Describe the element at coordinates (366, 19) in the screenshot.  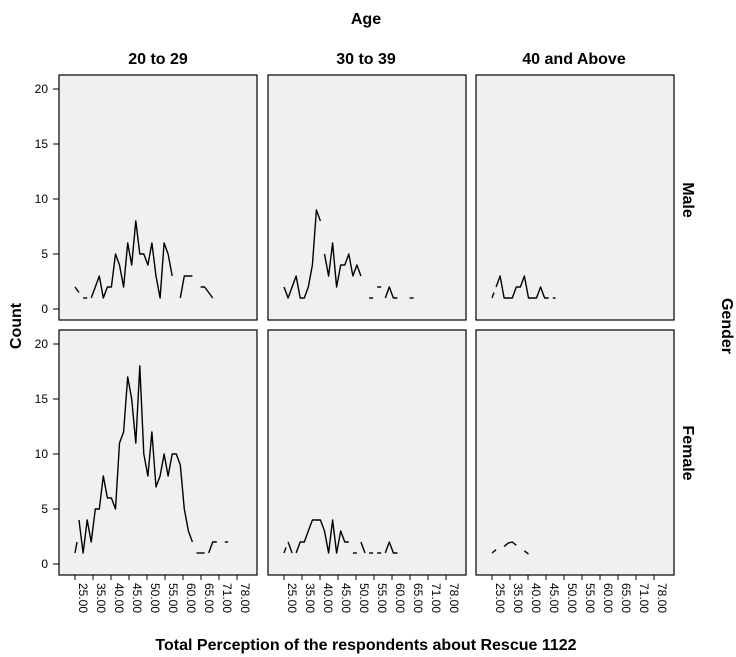
I see `column-var-title: Age` at that location.